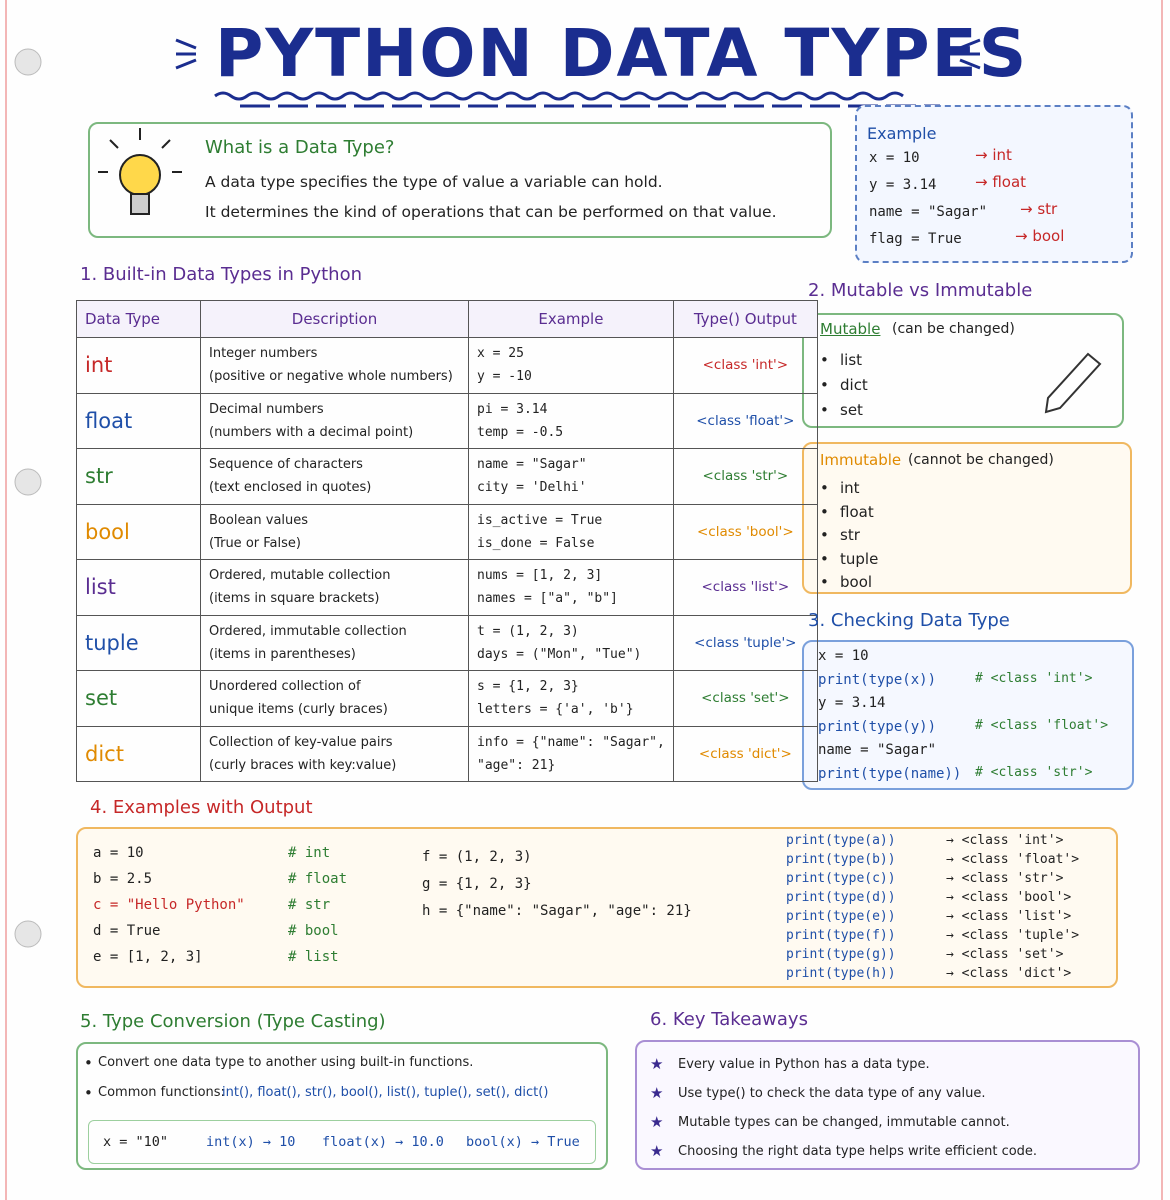 The image size is (1170, 1200). I want to click on checking-code: print(type(name)), so click(890, 773).